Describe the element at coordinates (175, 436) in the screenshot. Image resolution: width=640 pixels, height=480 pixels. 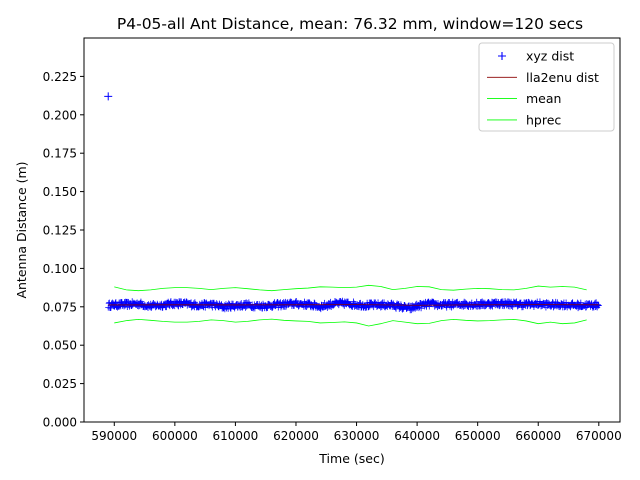
I see `x-tick-label: 600000` at that location.